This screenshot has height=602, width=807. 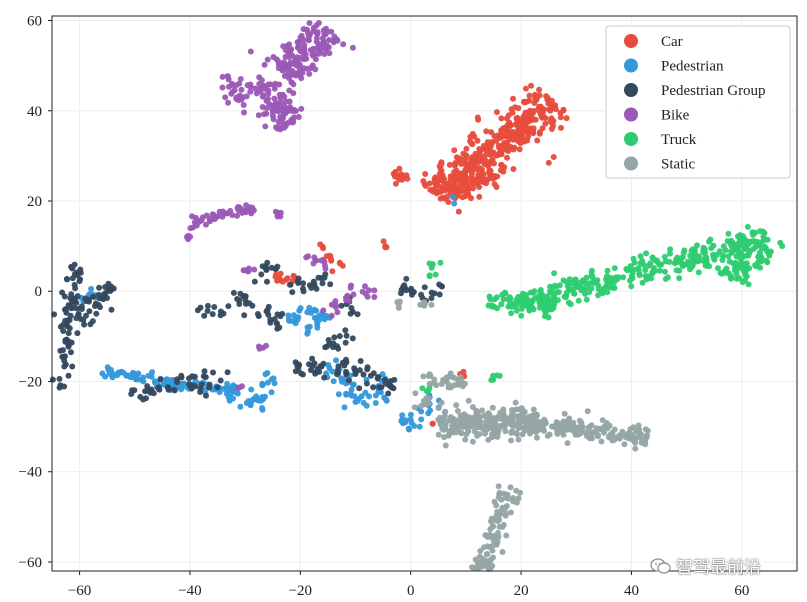 I want to click on legend-label: Truck, so click(x=679, y=140).